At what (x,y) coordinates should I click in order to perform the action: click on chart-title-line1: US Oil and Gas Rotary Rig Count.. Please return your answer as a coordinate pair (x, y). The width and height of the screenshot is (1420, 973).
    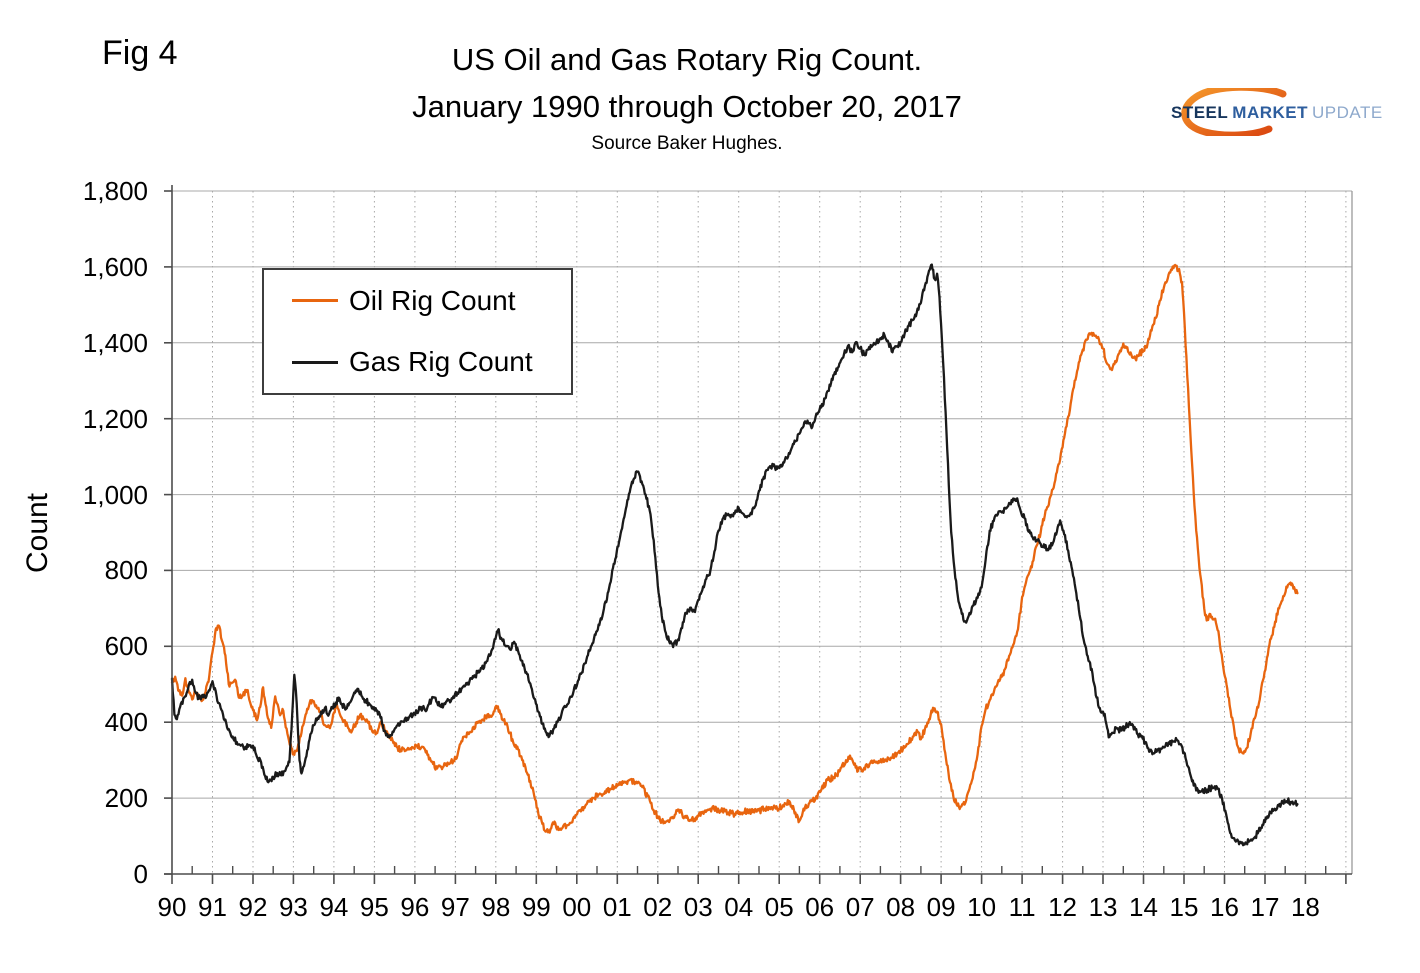
    Looking at the image, I should click on (687, 59).